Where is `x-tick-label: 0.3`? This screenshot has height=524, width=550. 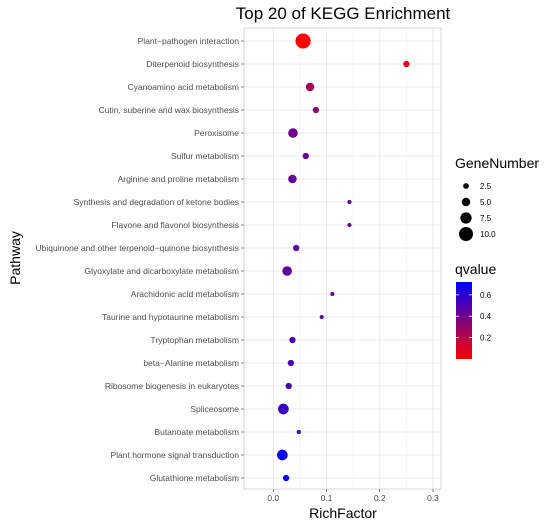
x-tick-label: 0.3 is located at coordinates (433, 498).